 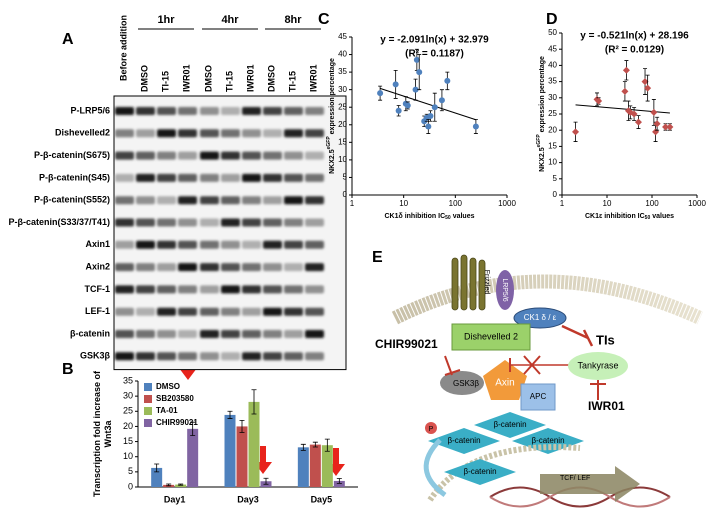 I want to click on x-axis-label: CK1ε inhibition IC50 values, so click(x=629, y=217).